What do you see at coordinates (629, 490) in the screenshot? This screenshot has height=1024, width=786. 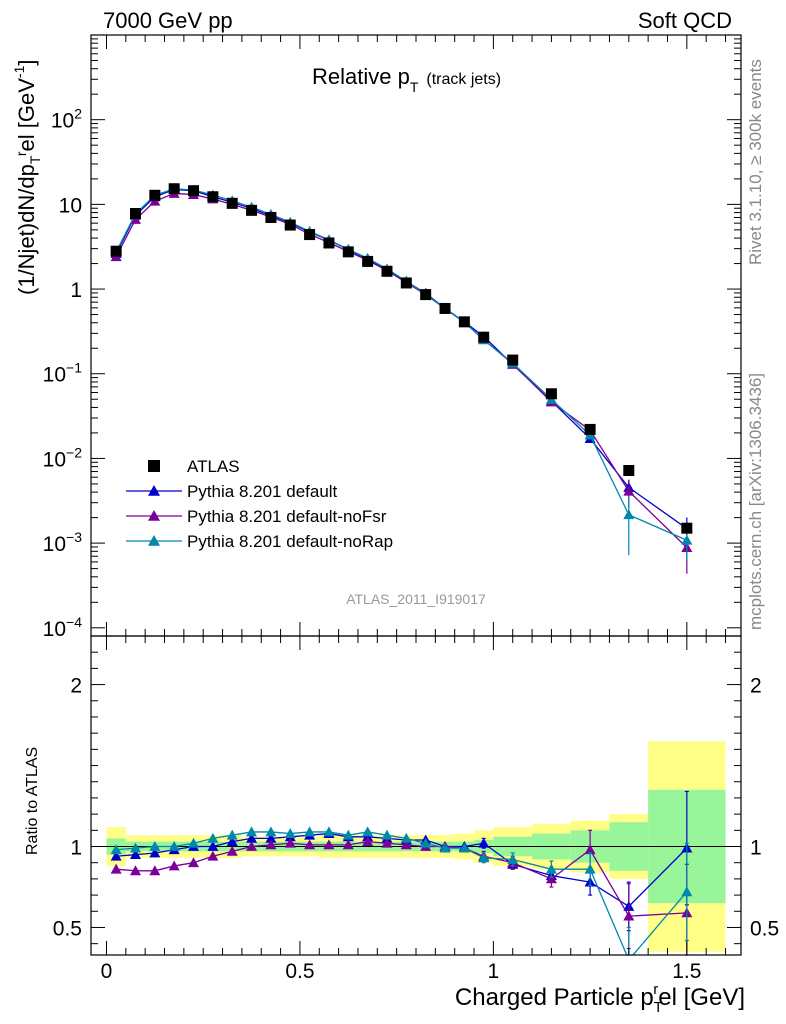 I see `point-noFsr` at bounding box center [629, 490].